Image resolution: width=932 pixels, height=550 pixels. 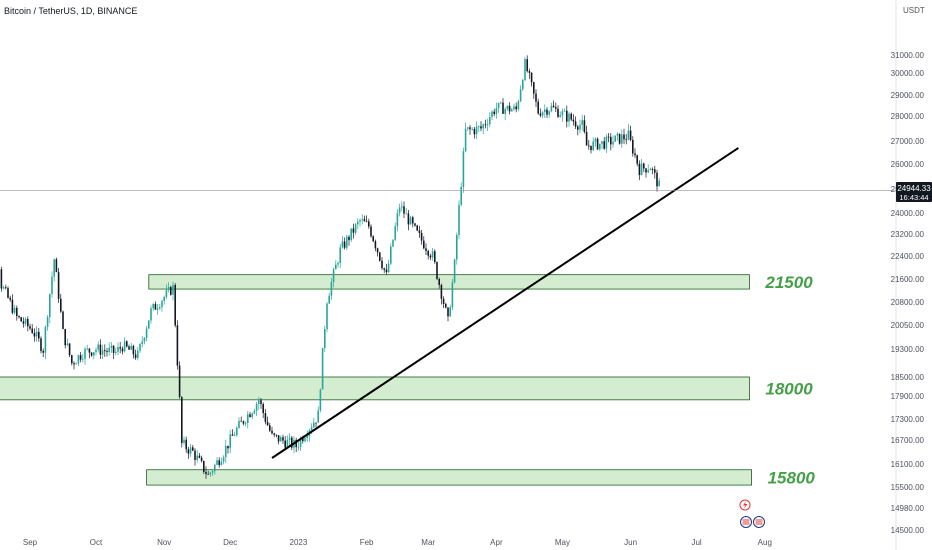 What do you see at coordinates (765, 542) in the screenshot?
I see `time-tick-label: Aug` at bounding box center [765, 542].